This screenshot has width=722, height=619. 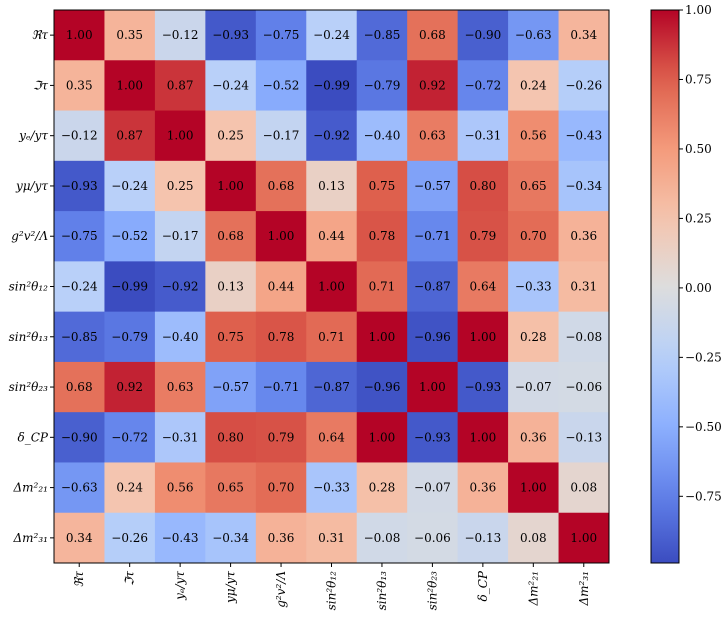 I want to click on cell-value-label: −0.87, so click(x=331, y=387).